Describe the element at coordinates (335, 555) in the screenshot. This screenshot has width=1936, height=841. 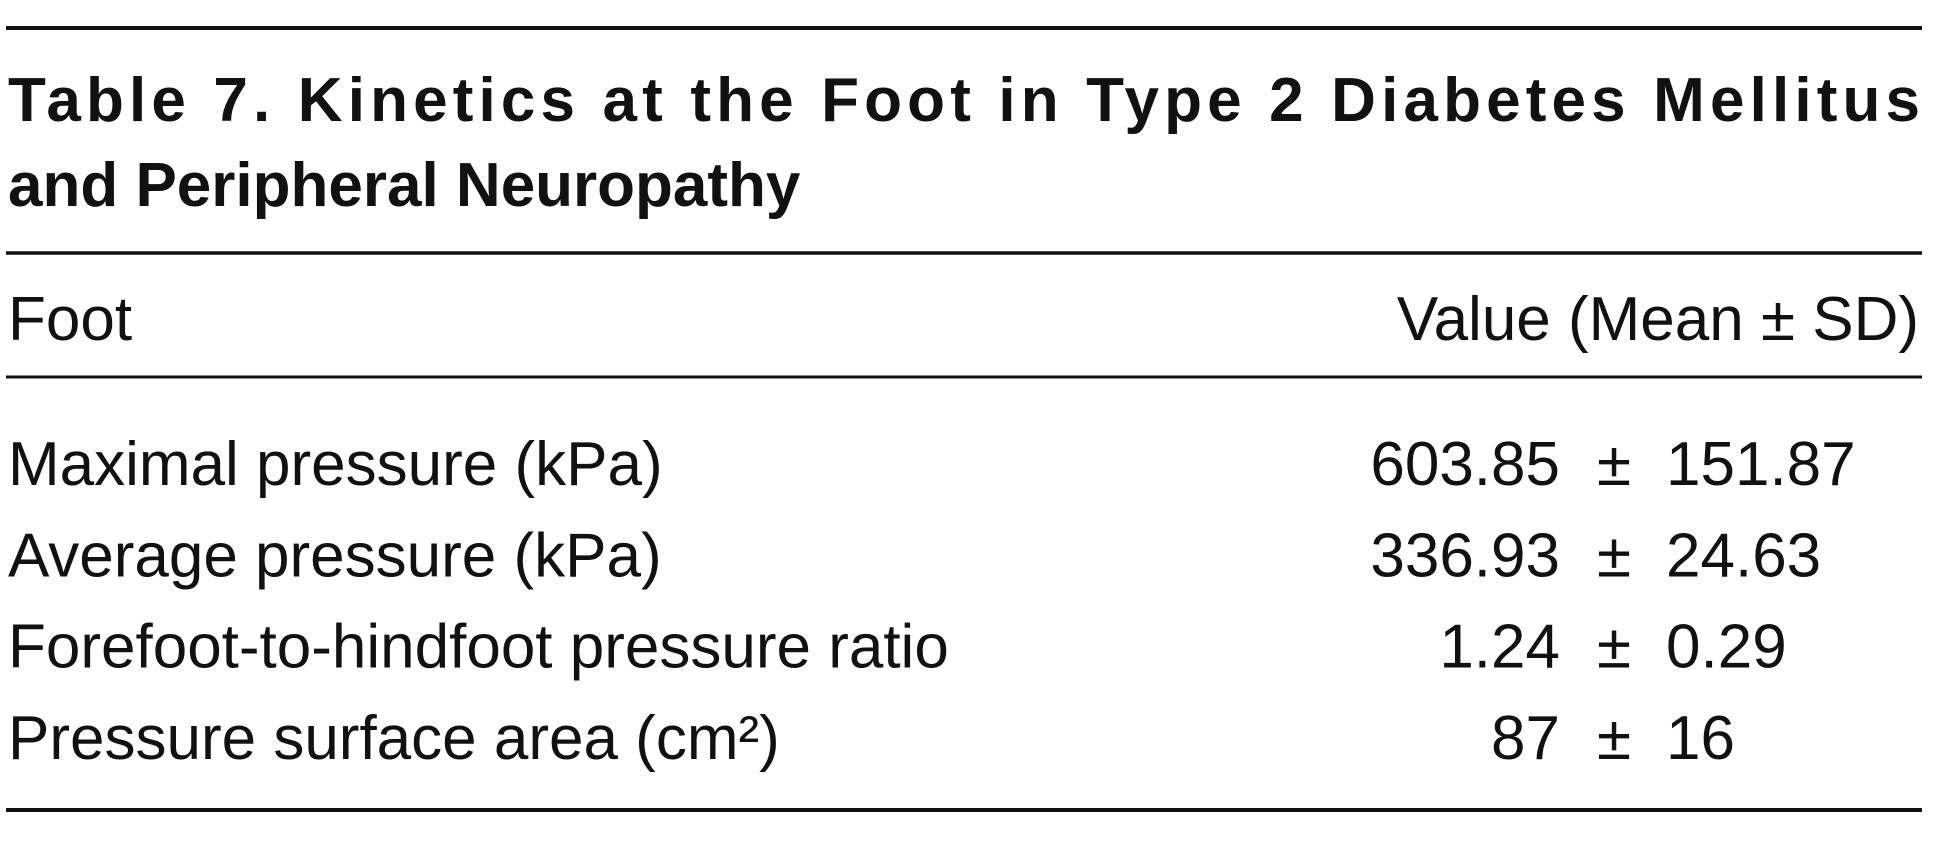
I see `row-label: Average pressure (kPa)` at that location.